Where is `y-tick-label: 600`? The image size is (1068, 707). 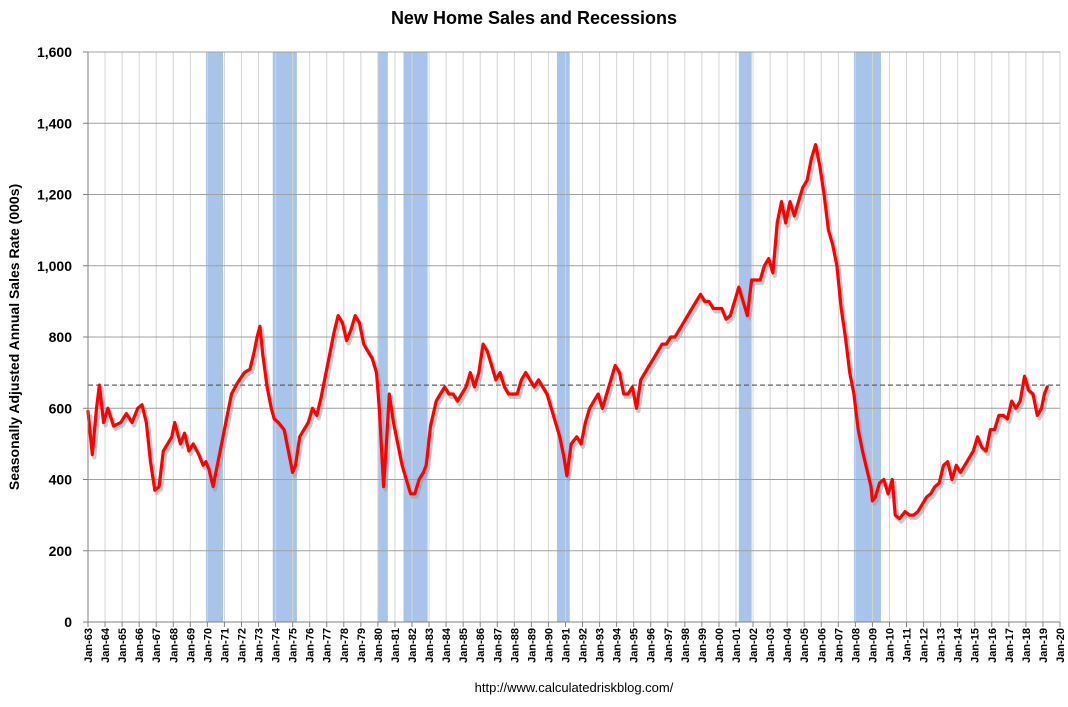 y-tick-label: 600 is located at coordinates (61, 408).